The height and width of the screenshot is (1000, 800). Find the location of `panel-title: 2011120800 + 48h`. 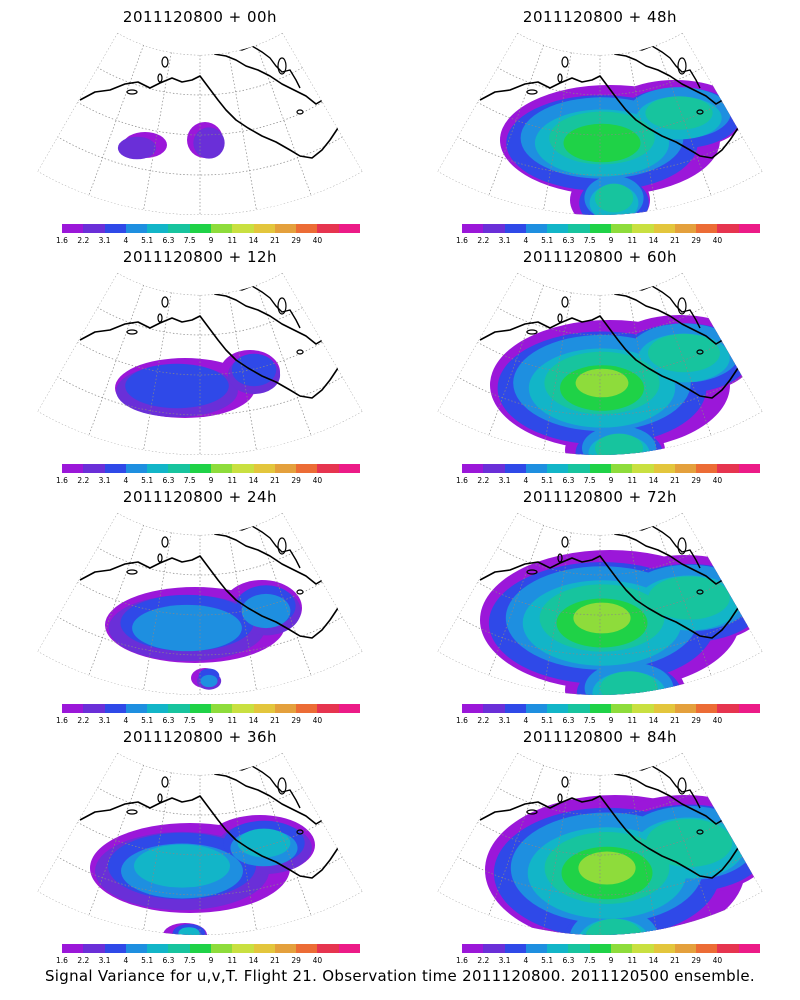

panel-title: 2011120800 + 48h is located at coordinates (600, 17).